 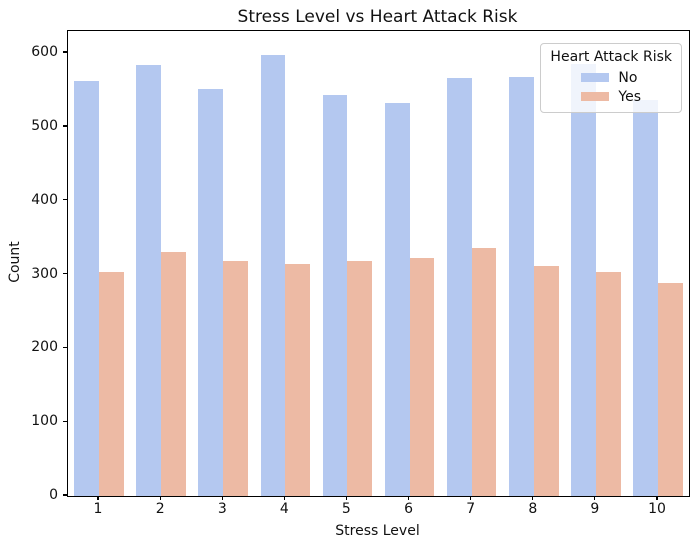 I want to click on legend-swatch-no-icon, so click(x=595, y=77).